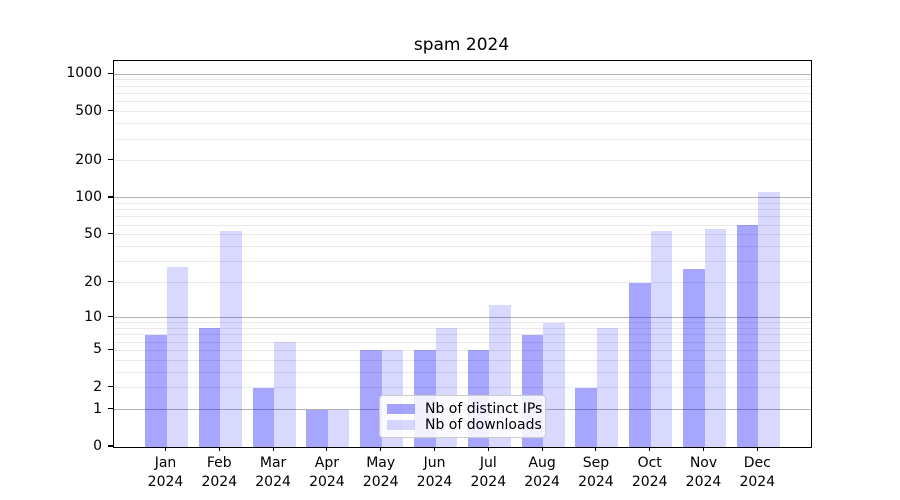 The height and width of the screenshot is (500, 900). I want to click on x-tick-label-aug: Aug 2024, so click(542, 473).